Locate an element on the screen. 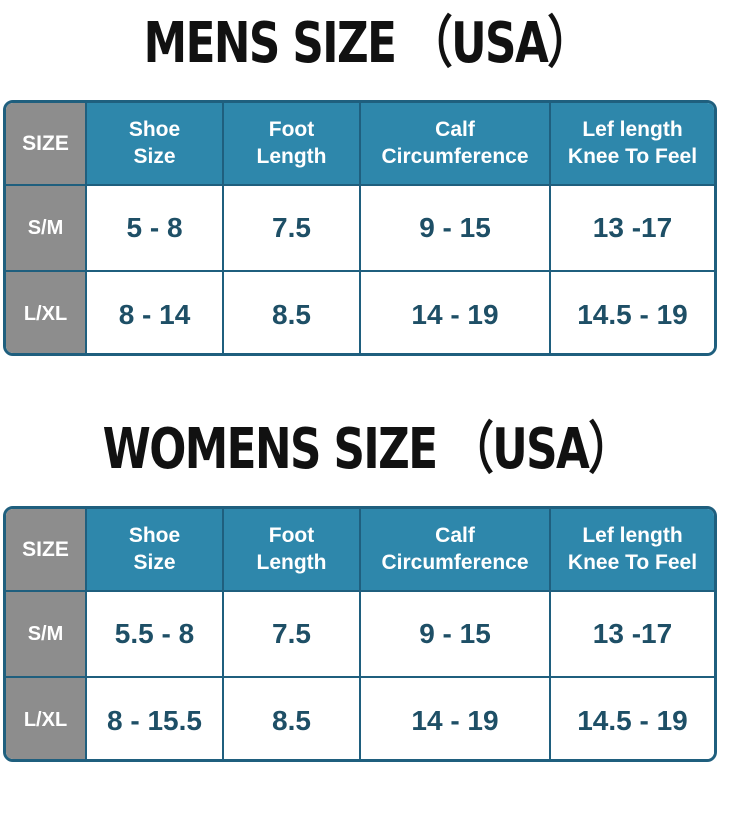 This screenshot has width=733, height=824. mens-size-title: MENS SIZE （USA） is located at coordinates (367, 43).